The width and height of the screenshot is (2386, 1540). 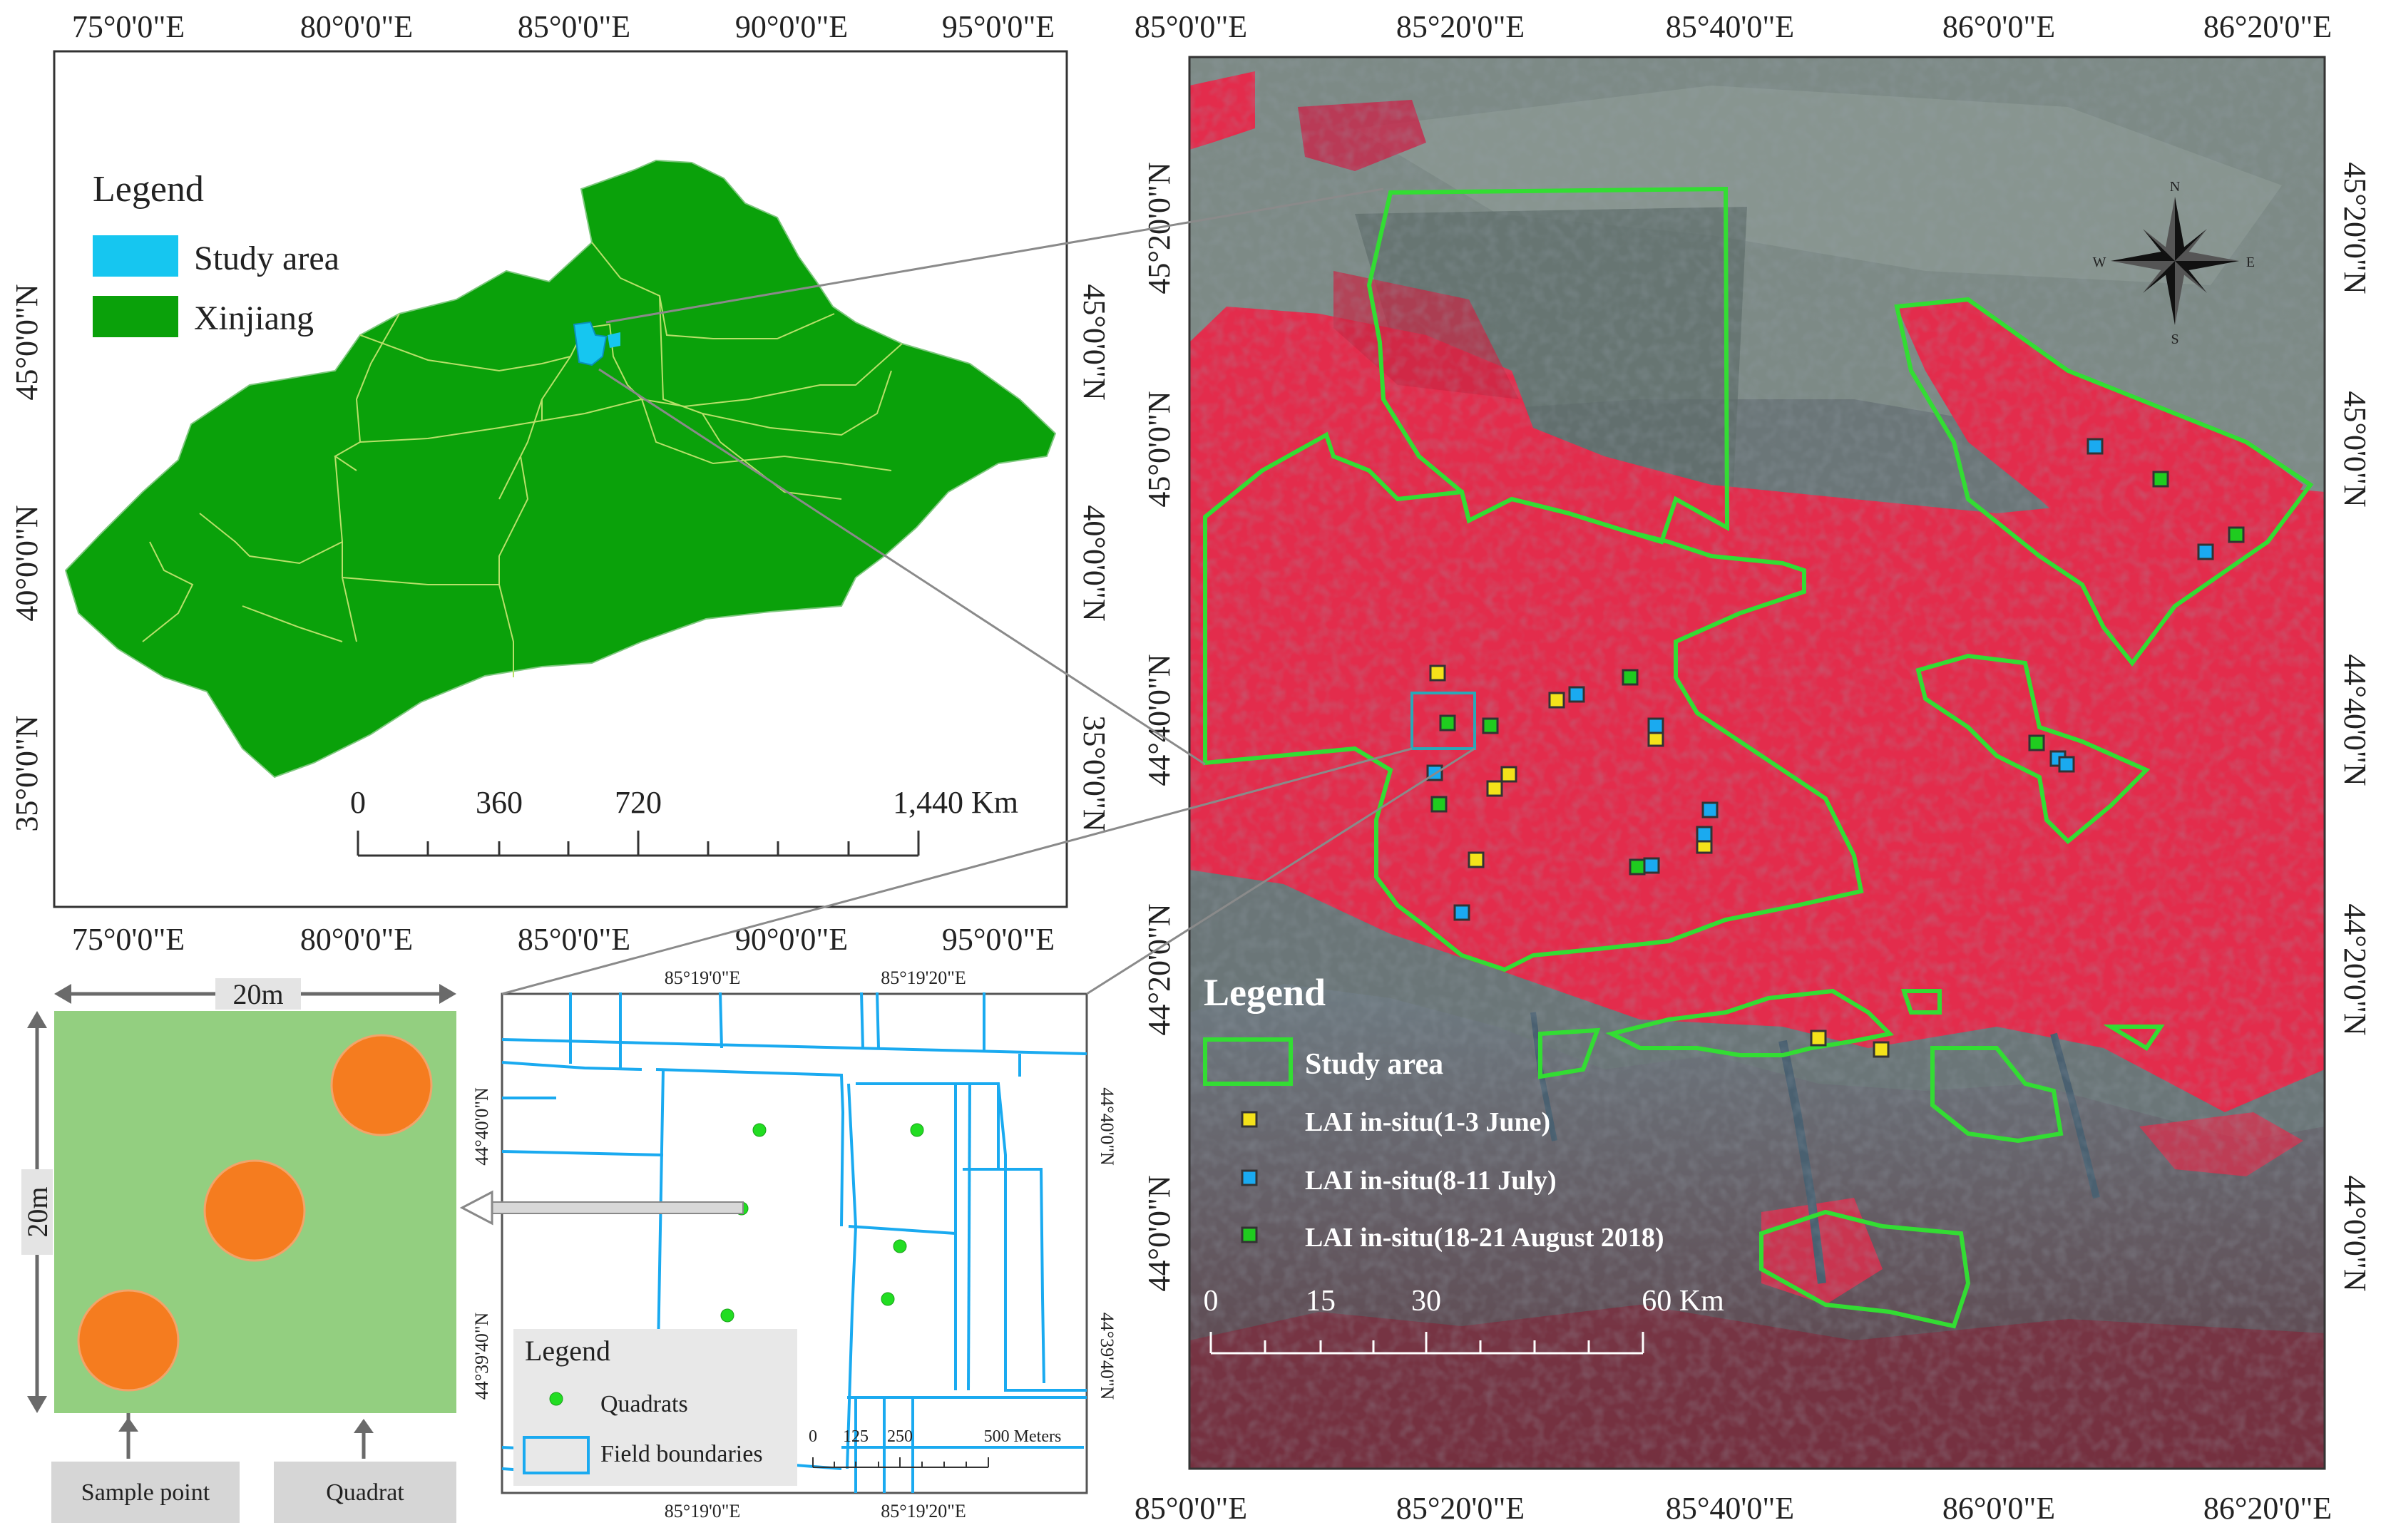 I want to click on sample-point-label: Sample point, so click(x=146, y=1492).